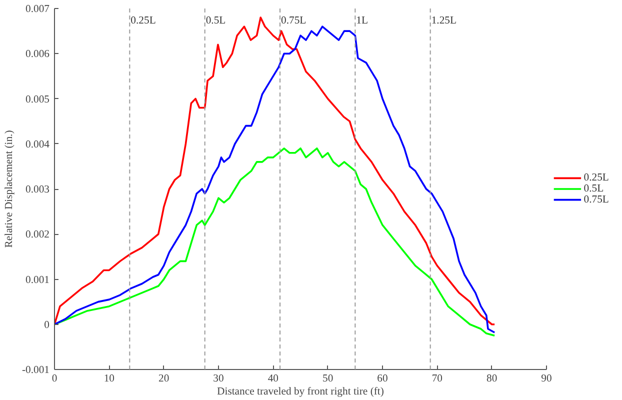 The width and height of the screenshot is (622, 400). What do you see at coordinates (109, 379) in the screenshot?
I see `x-tick-label: 10` at bounding box center [109, 379].